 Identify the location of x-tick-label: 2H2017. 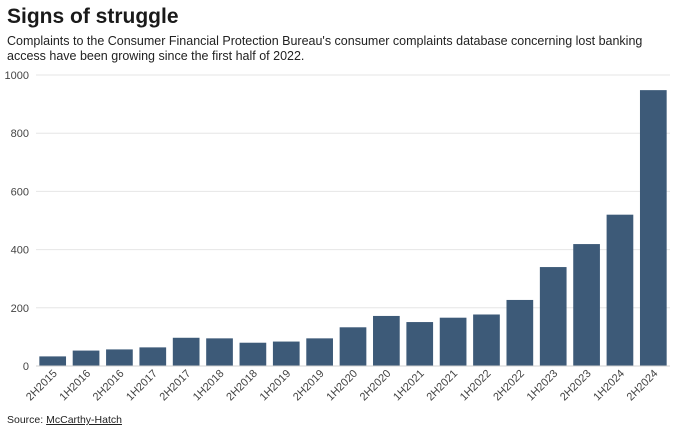
(176, 386).